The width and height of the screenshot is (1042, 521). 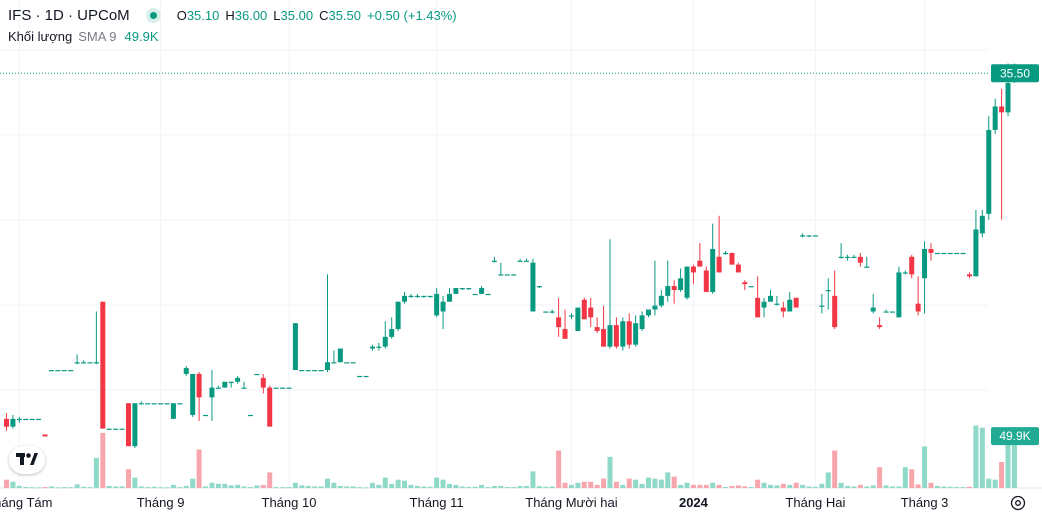 What do you see at coordinates (437, 502) in the screenshot?
I see `x-tick-label: Tháng 11` at bounding box center [437, 502].